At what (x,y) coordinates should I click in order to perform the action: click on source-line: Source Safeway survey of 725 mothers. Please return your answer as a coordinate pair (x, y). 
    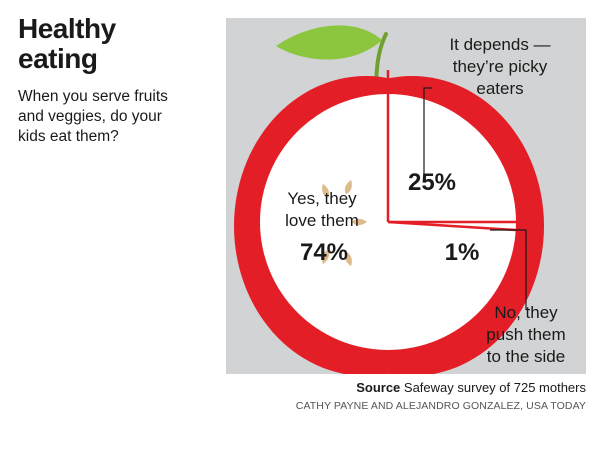
    Looking at the image, I should click on (406, 387).